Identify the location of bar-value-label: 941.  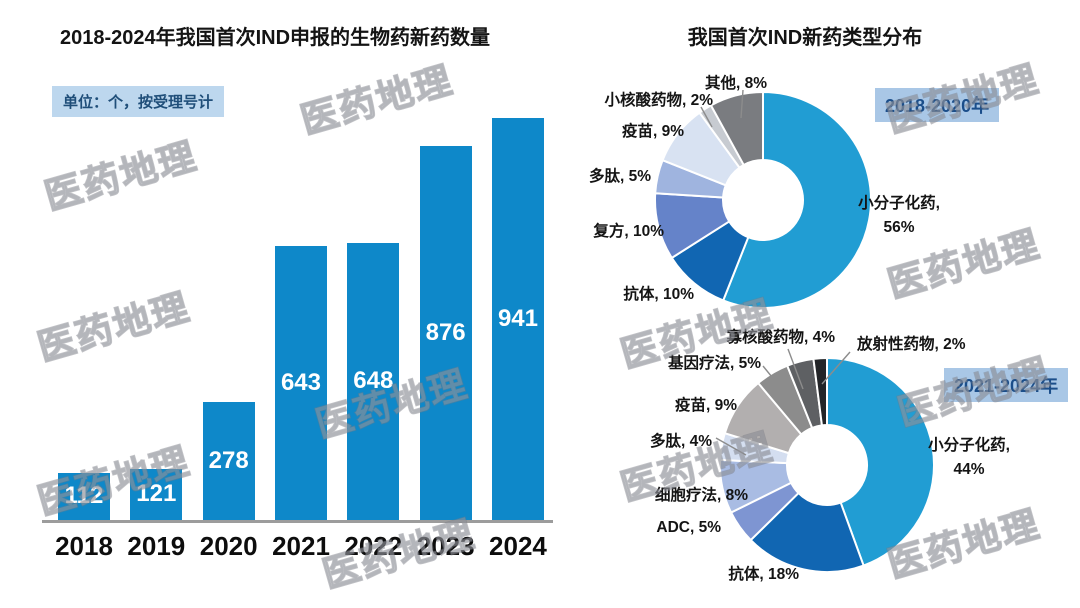
(517, 318).